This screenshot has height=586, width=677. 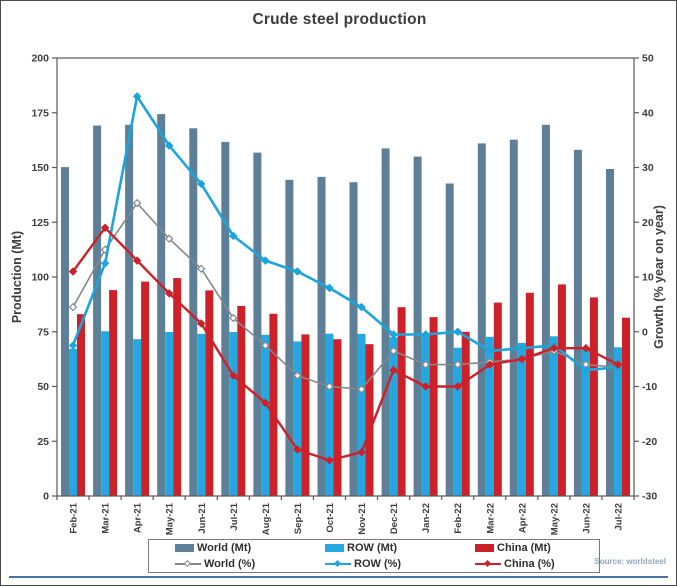 I want to click on source-note: Source: worldsteel, so click(x=630, y=561).